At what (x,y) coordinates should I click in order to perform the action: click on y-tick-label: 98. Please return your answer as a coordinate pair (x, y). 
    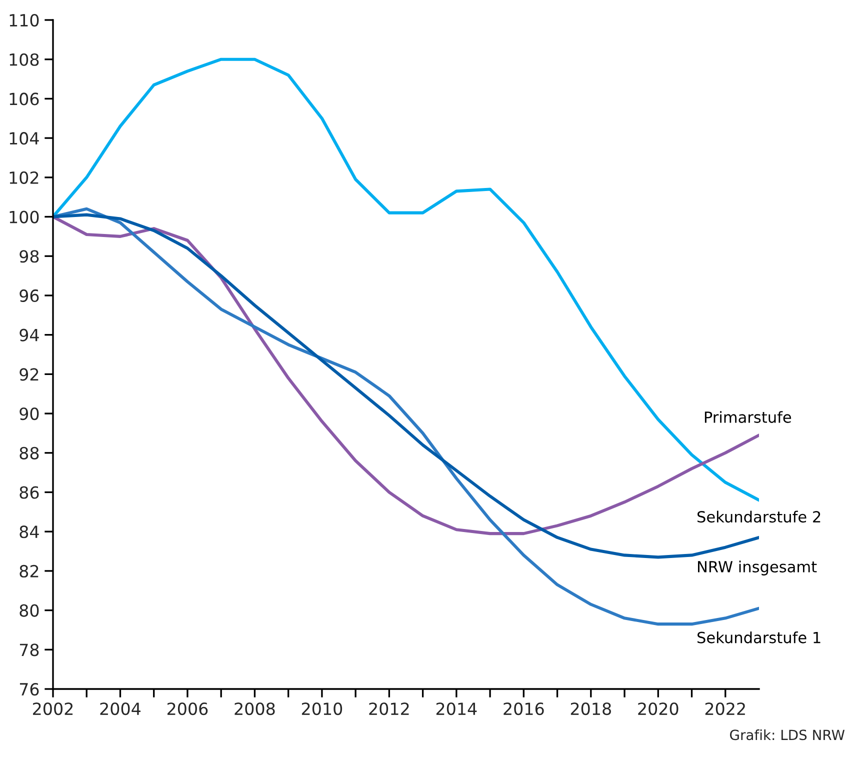
    Looking at the image, I should click on (29, 256).